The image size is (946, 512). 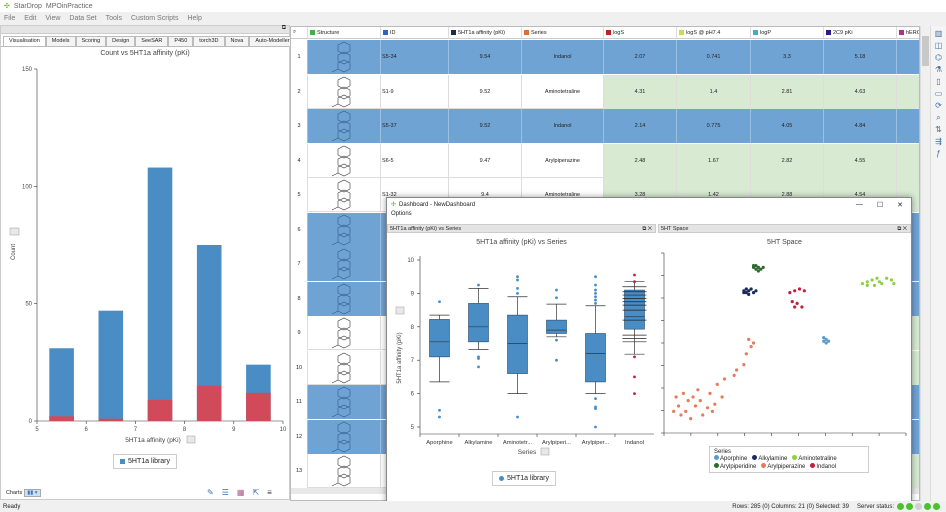 What do you see at coordinates (938, 141) in the screenshot?
I see `link-icon: ⇶` at bounding box center [938, 141].